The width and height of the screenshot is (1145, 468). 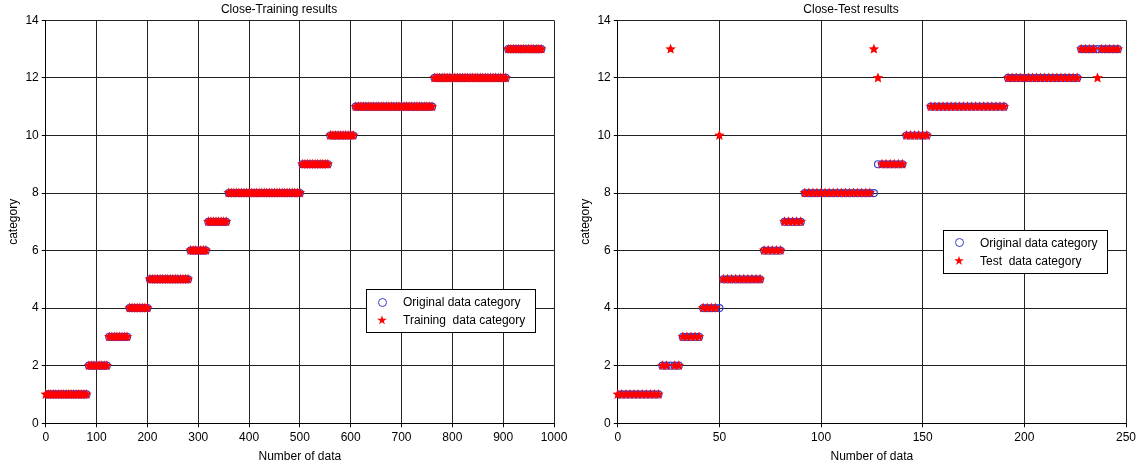 What do you see at coordinates (1126, 436) in the screenshot?
I see `x-tick-label: 250` at bounding box center [1126, 436].